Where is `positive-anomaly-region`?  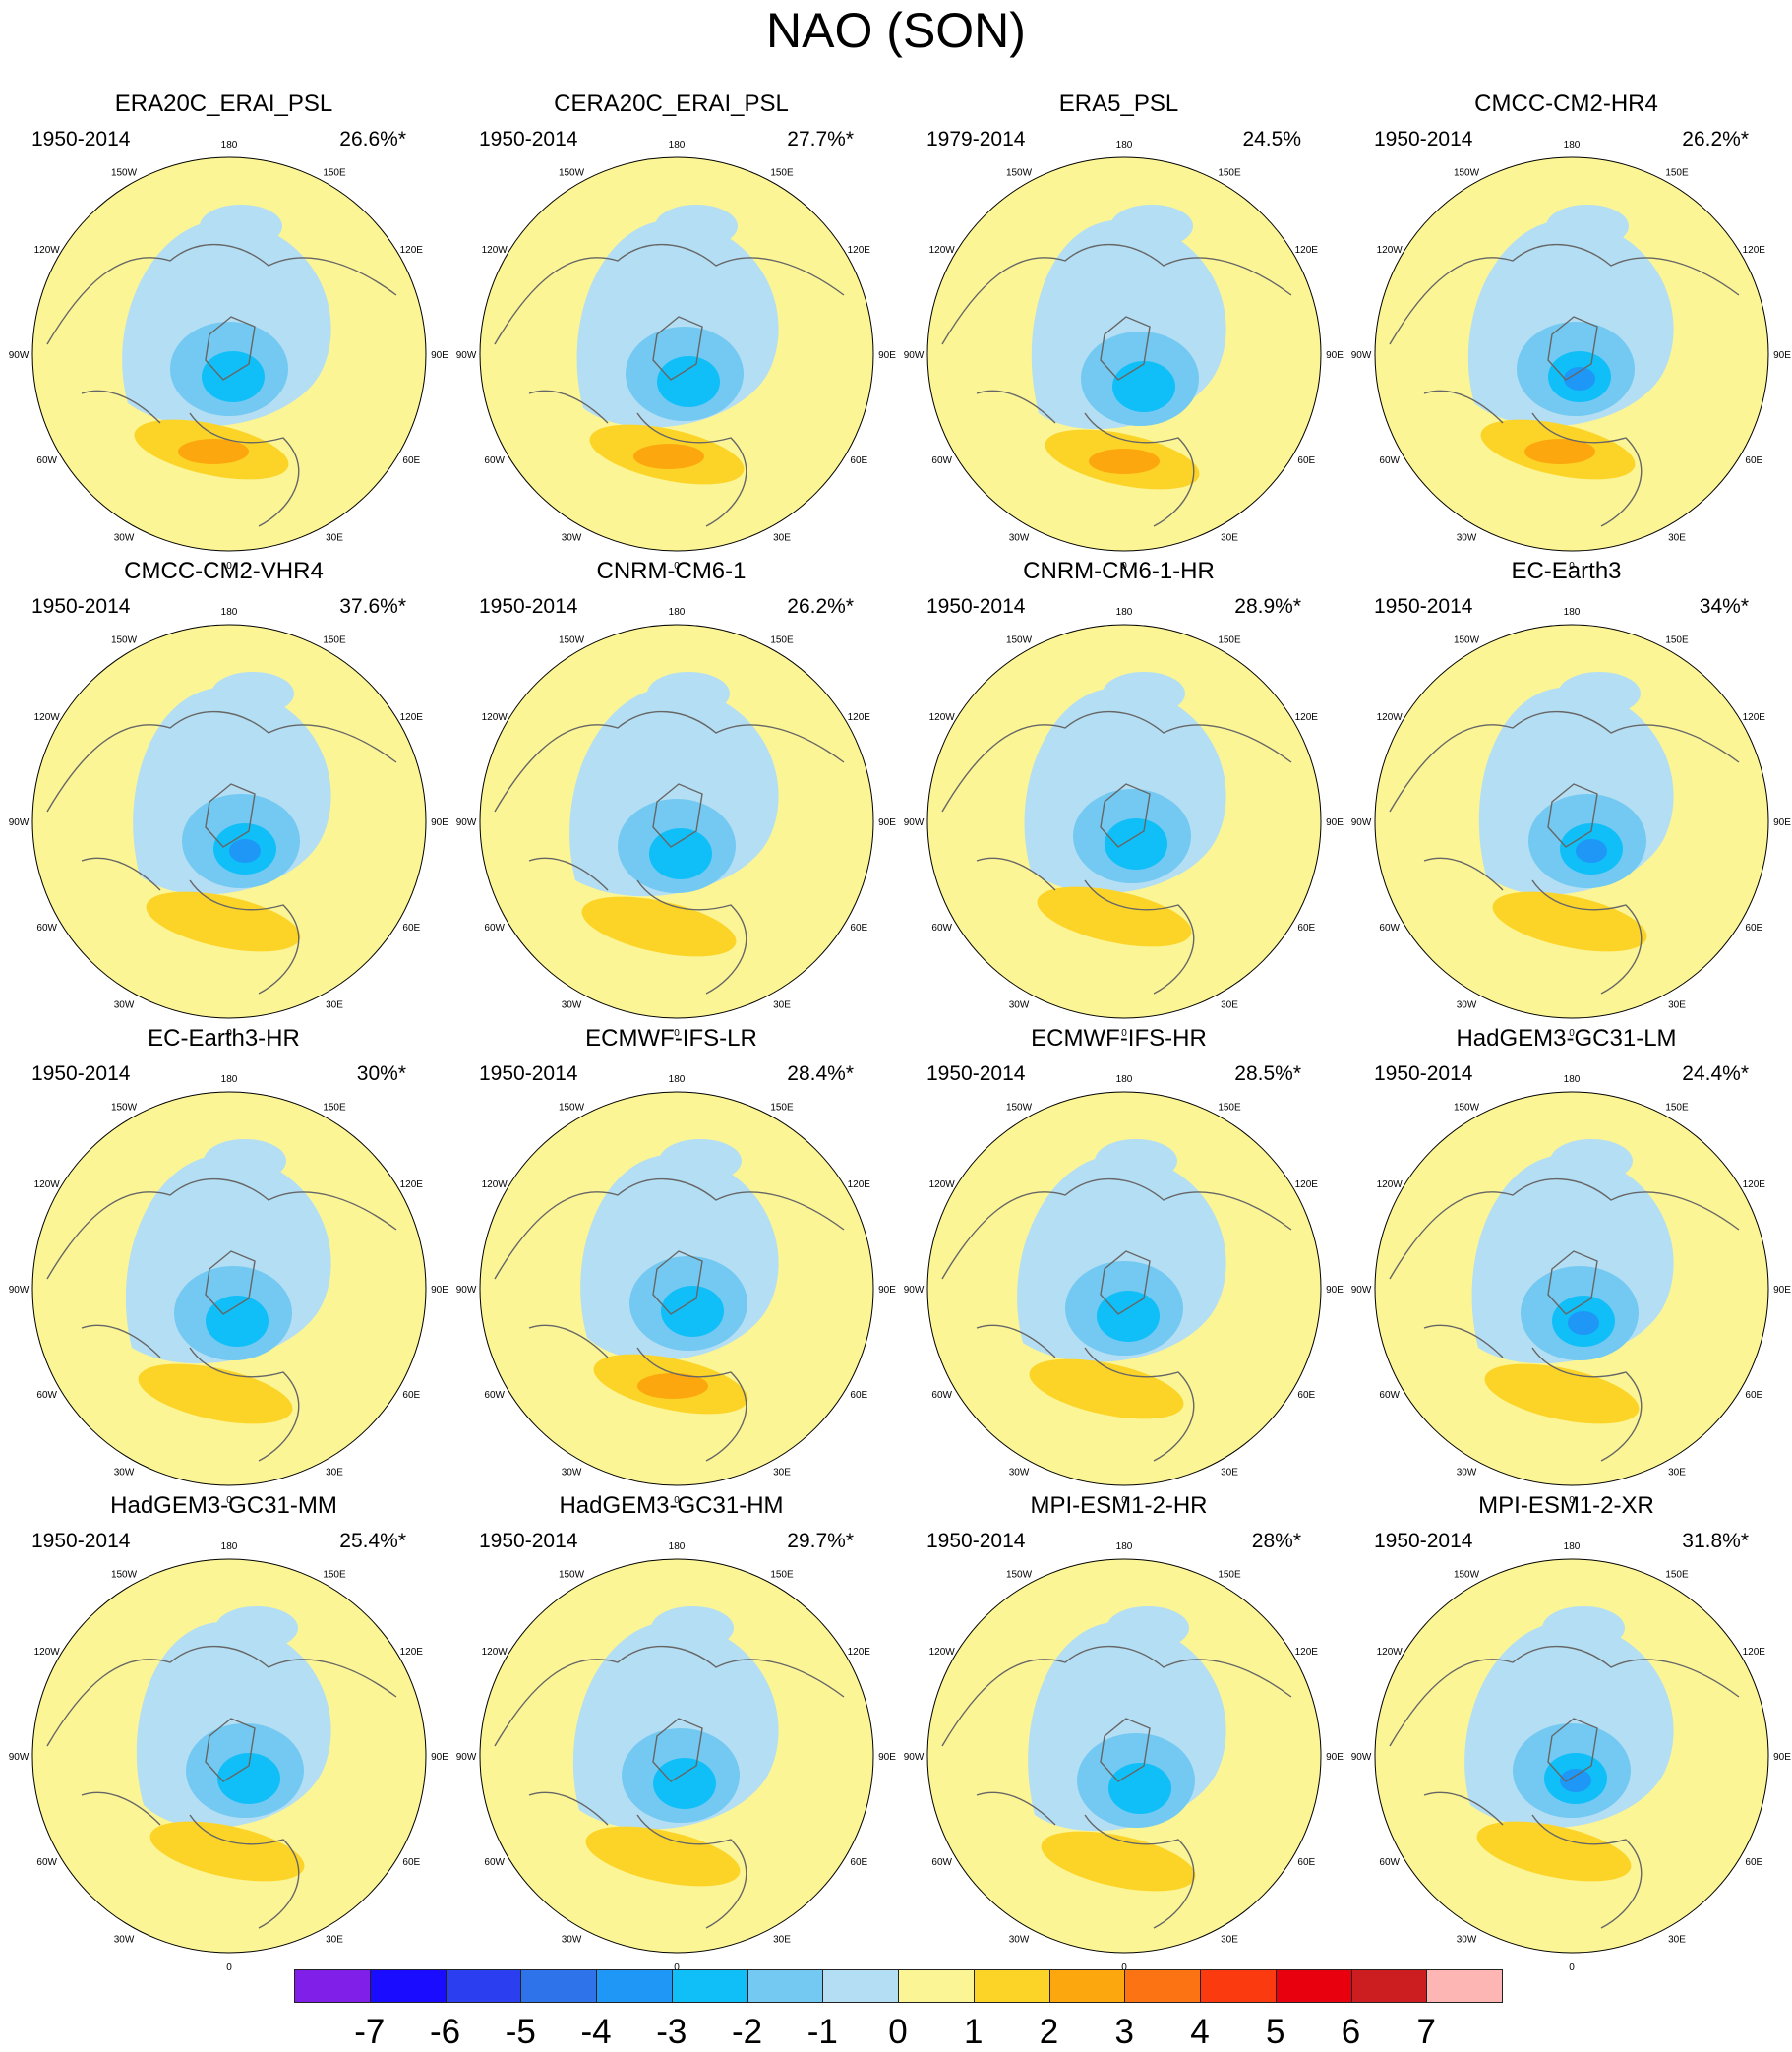 positive-anomaly-region is located at coordinates (1554, 1851).